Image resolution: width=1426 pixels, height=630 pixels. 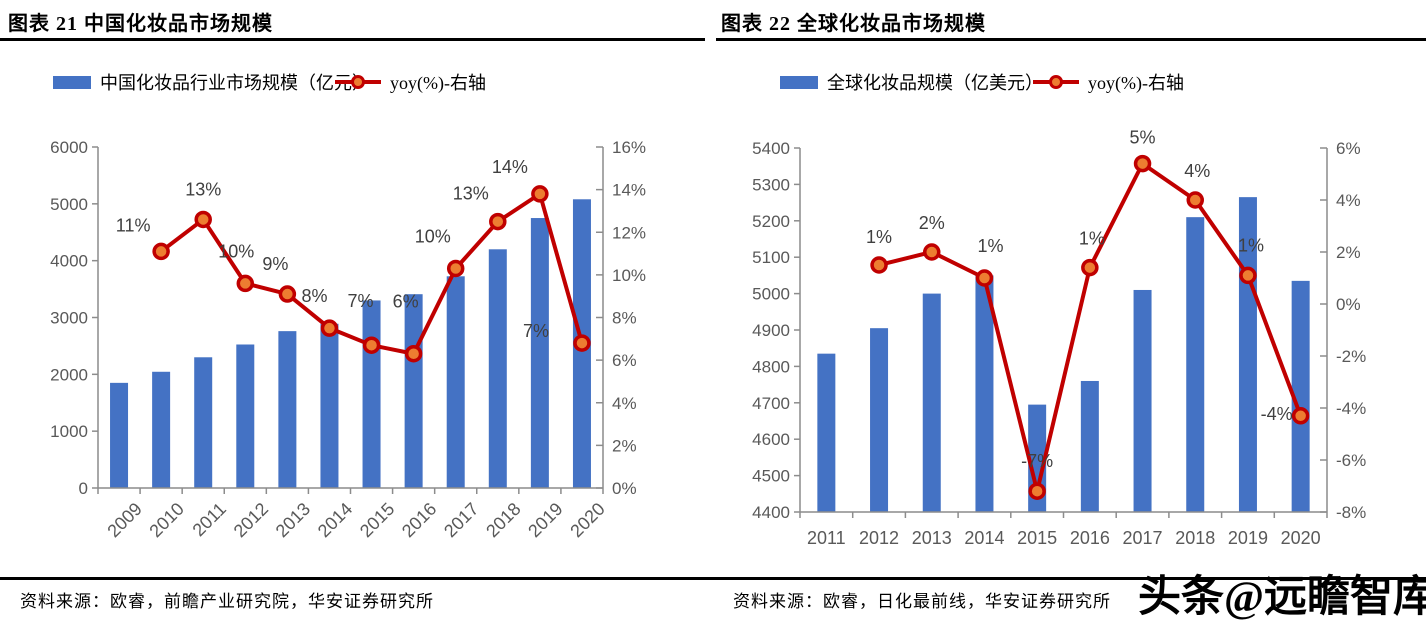 I want to click on left-axis-label: 5300, so click(x=771, y=184).